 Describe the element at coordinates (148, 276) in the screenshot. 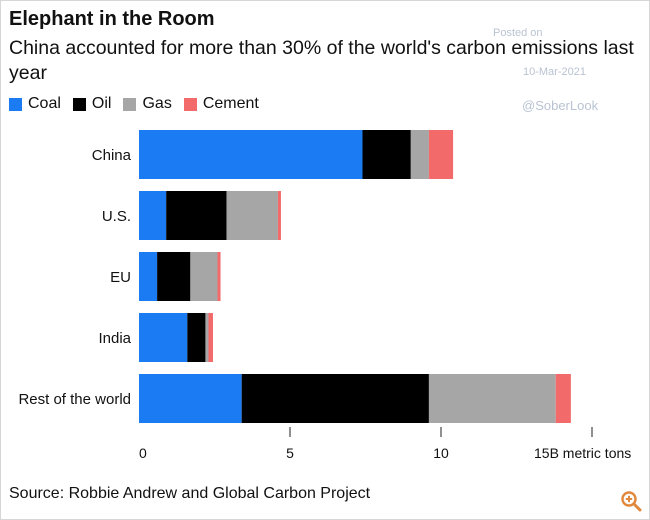

I see `bar-eu-coal` at that location.